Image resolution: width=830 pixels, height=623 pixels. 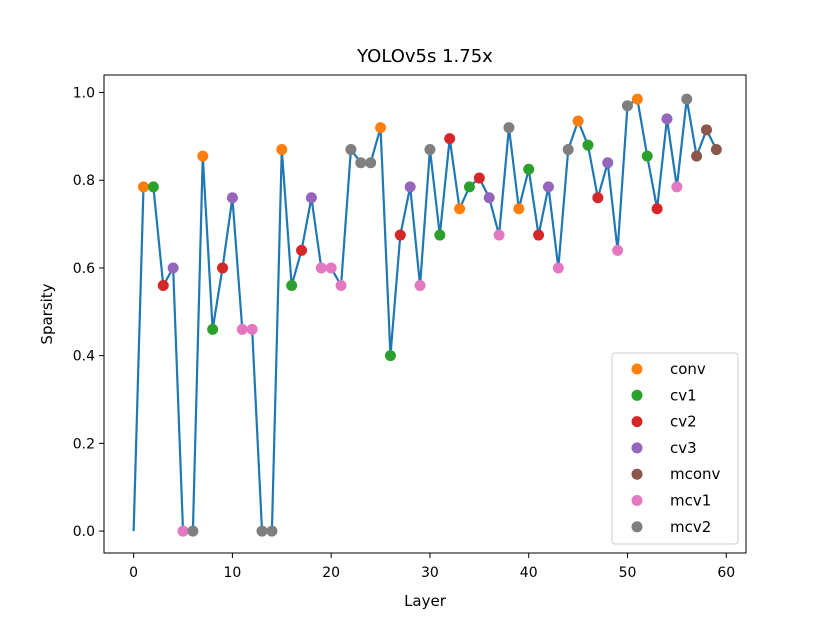 I want to click on legend-label-conv: conv, so click(x=688, y=369).